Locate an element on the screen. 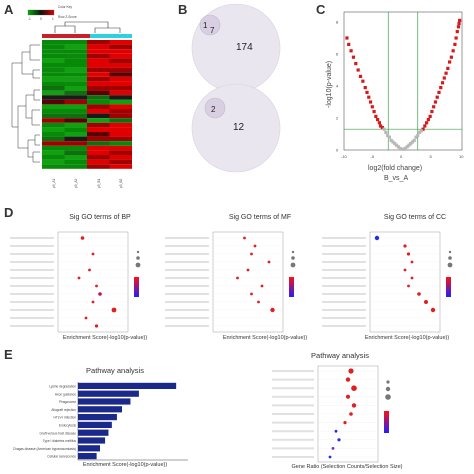 This screenshot has width=474, height=474. volcano-xlabel: log2(fold change) is located at coordinates (395, 168).